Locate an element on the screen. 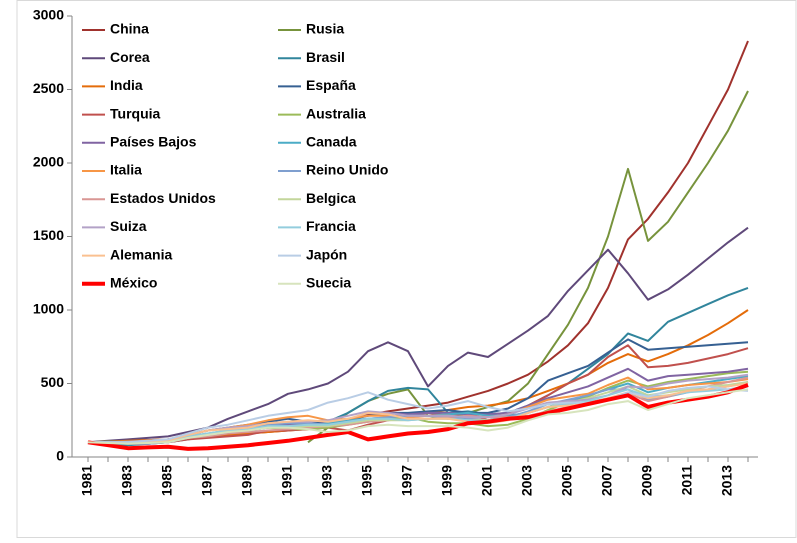 The width and height of the screenshot is (797, 543). legend-label: India is located at coordinates (126, 85).